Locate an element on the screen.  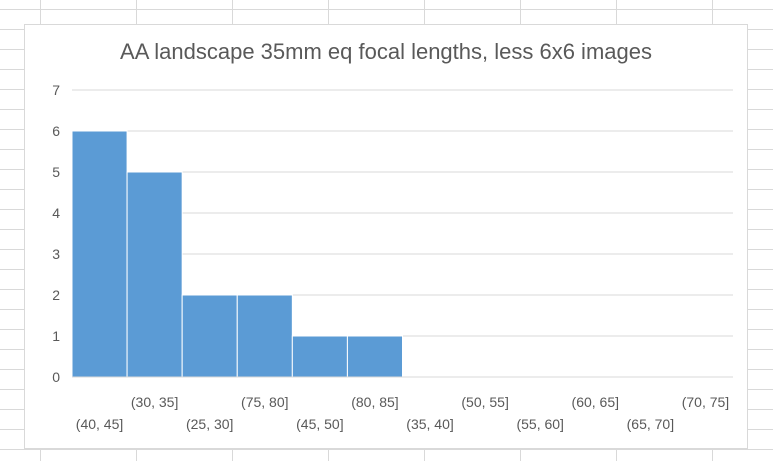
x-tick-label: (80, 85] is located at coordinates (374, 402).